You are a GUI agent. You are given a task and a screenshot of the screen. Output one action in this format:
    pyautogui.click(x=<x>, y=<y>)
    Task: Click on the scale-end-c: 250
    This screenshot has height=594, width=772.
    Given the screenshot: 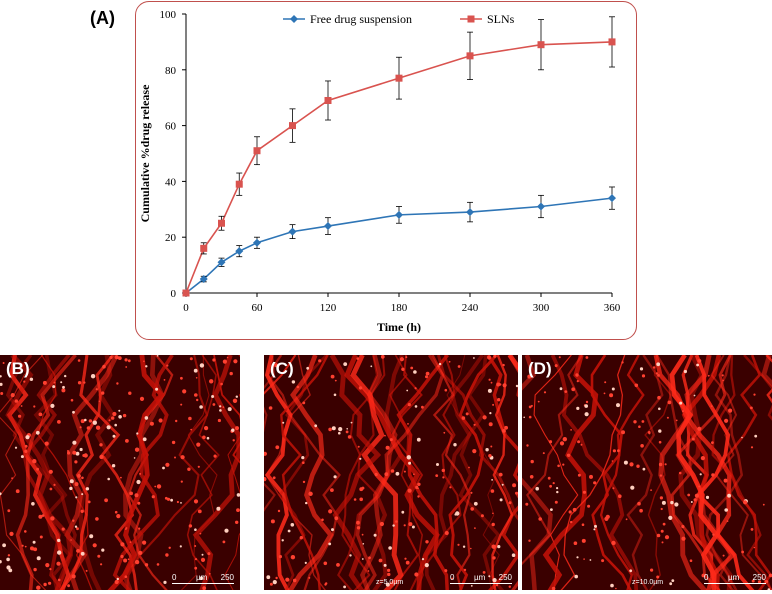 What is the action you would take?
    pyautogui.click(x=505, y=577)
    